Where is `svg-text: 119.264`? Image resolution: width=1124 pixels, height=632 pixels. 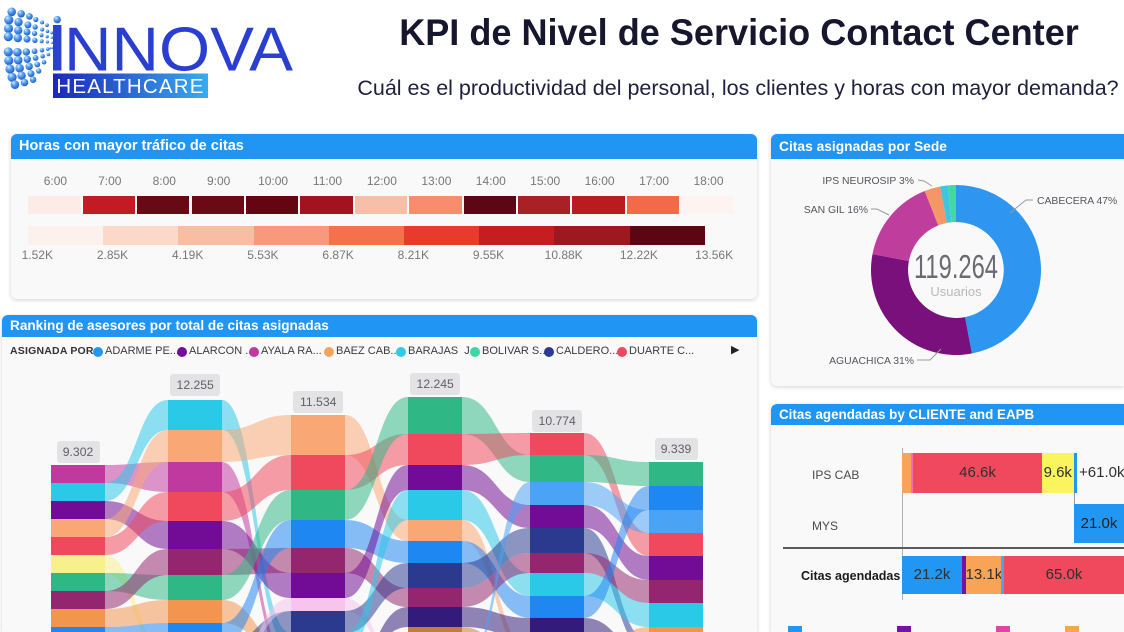 svg-text: 119.264 is located at coordinates (956, 266).